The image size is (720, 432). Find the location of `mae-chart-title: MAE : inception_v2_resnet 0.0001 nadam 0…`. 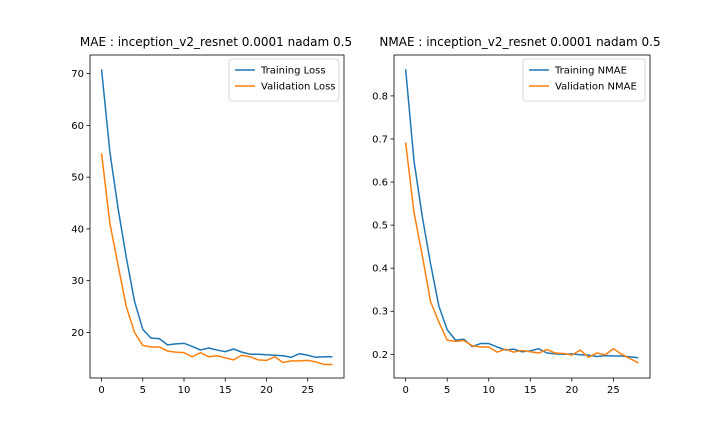

mae-chart-title: MAE : inception_v2_resnet 0.0001 nadam 0… is located at coordinates (216, 42).